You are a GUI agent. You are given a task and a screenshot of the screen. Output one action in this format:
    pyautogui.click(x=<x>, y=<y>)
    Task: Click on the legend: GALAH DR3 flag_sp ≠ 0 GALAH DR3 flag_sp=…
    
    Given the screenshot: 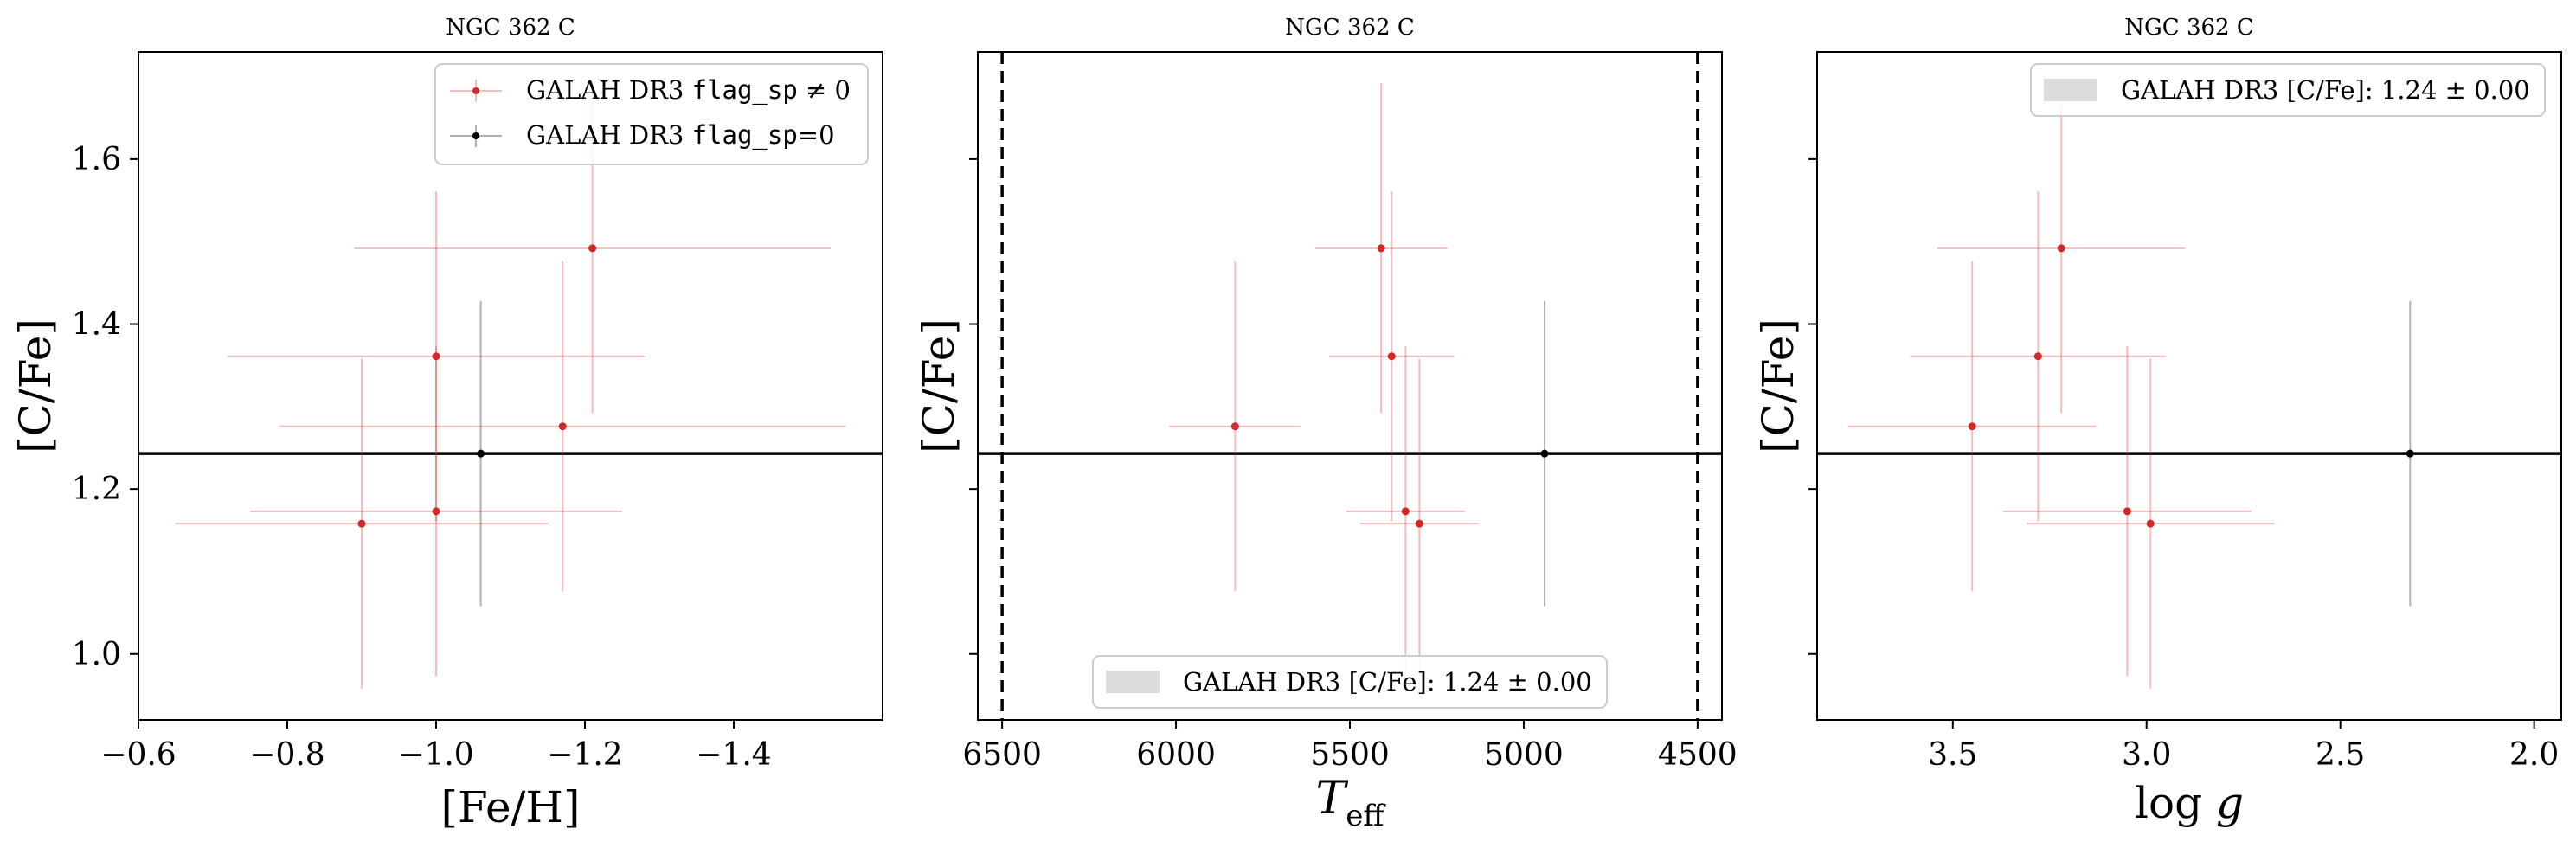 What is the action you would take?
    pyautogui.click(x=652, y=114)
    